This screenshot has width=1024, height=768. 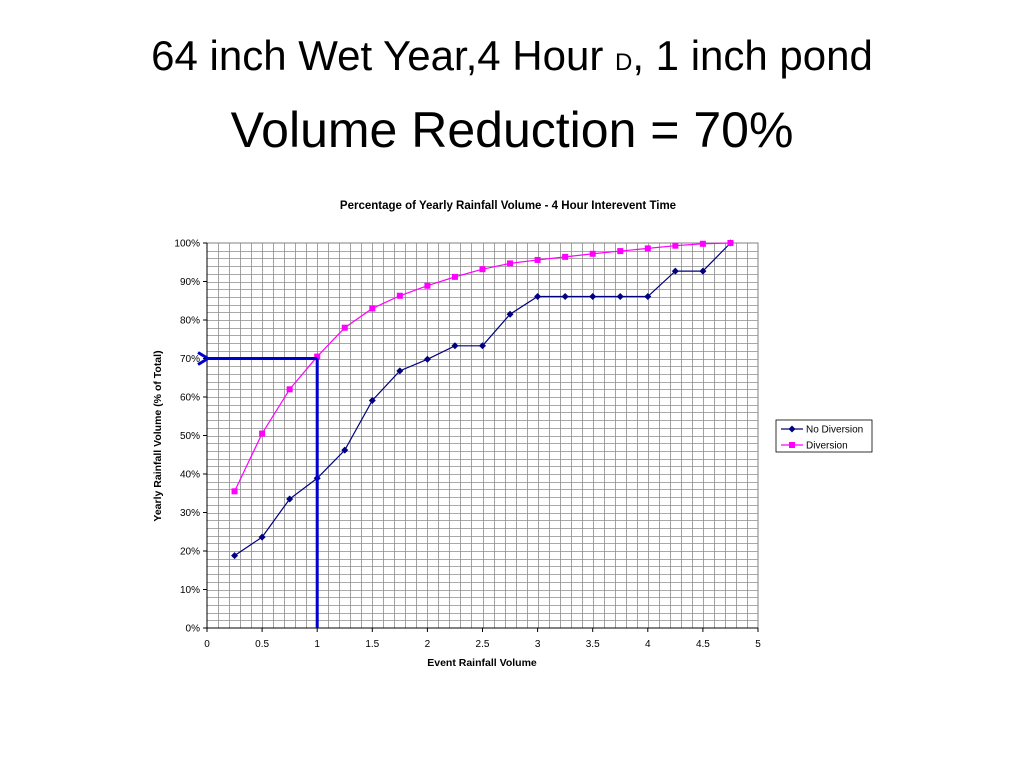 What do you see at coordinates (190, 552) in the screenshot?
I see `y-tick-label: 20%` at bounding box center [190, 552].